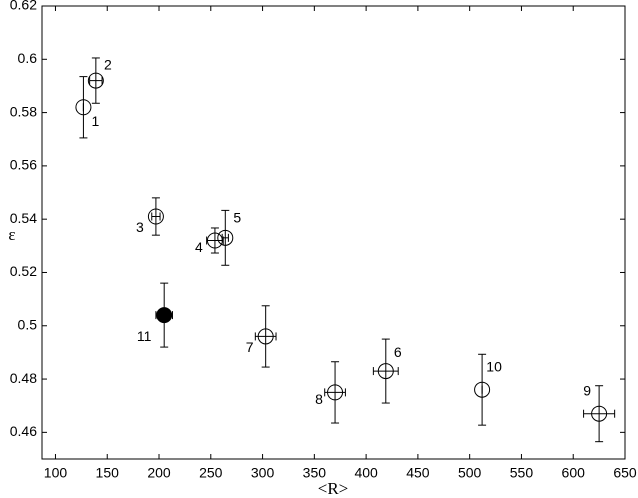 This screenshot has width=638, height=498. I want to click on x-tick-label: 200, so click(159, 473).